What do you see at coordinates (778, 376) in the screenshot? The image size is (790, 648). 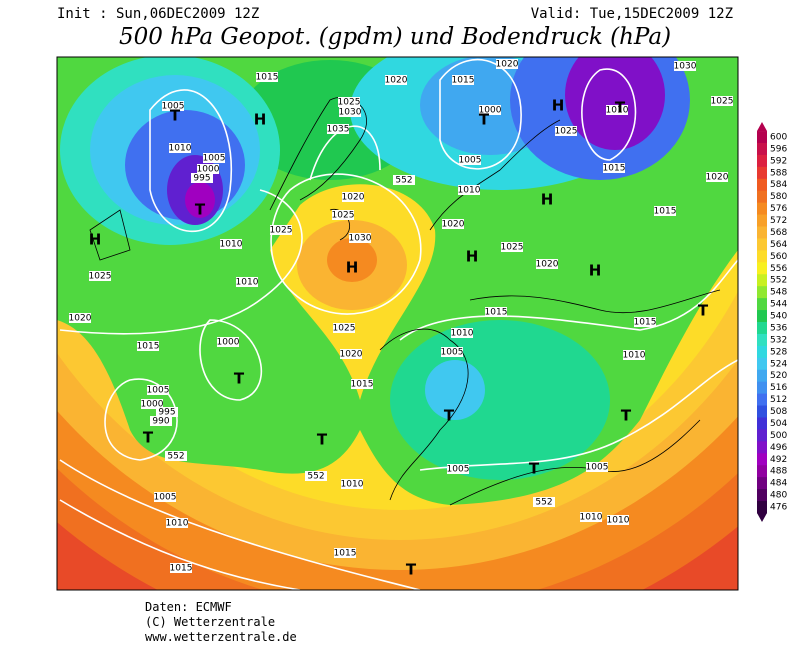 I see `colorbar-label: 520` at bounding box center [778, 376].